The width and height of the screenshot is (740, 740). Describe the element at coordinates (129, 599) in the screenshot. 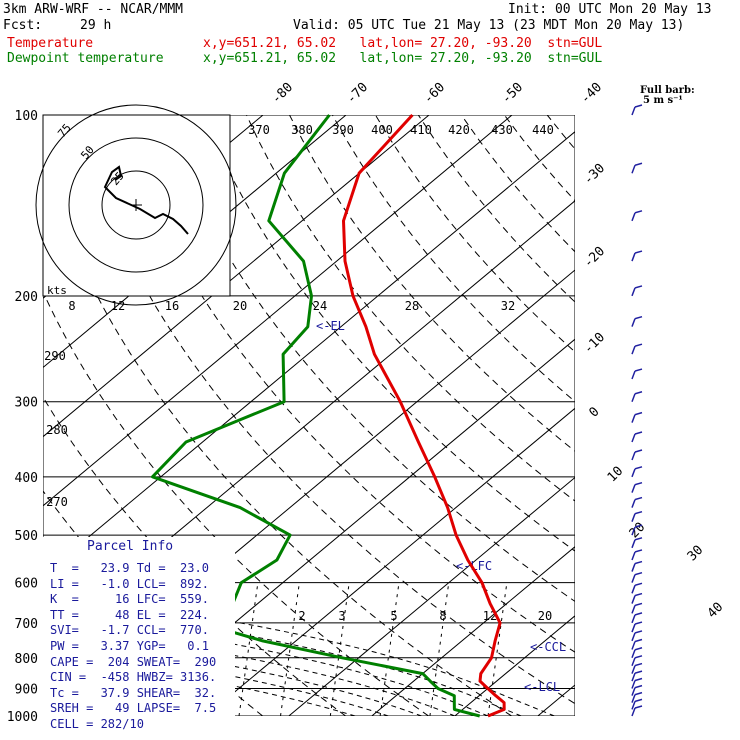

I see `parcel-row: K = 16 LFC= 559.` at that location.